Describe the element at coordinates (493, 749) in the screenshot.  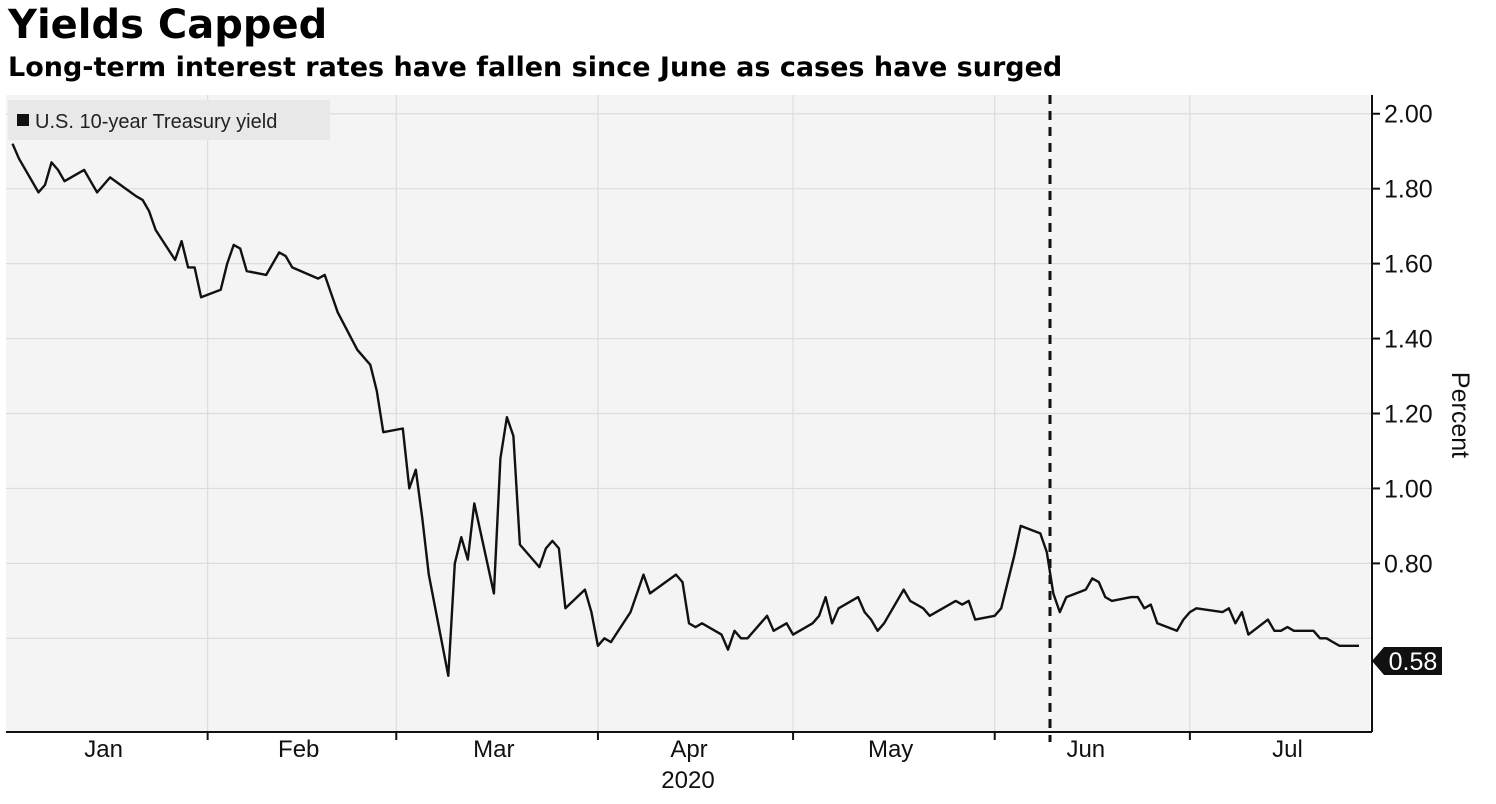
I see `x-tick-label: Mar` at that location.